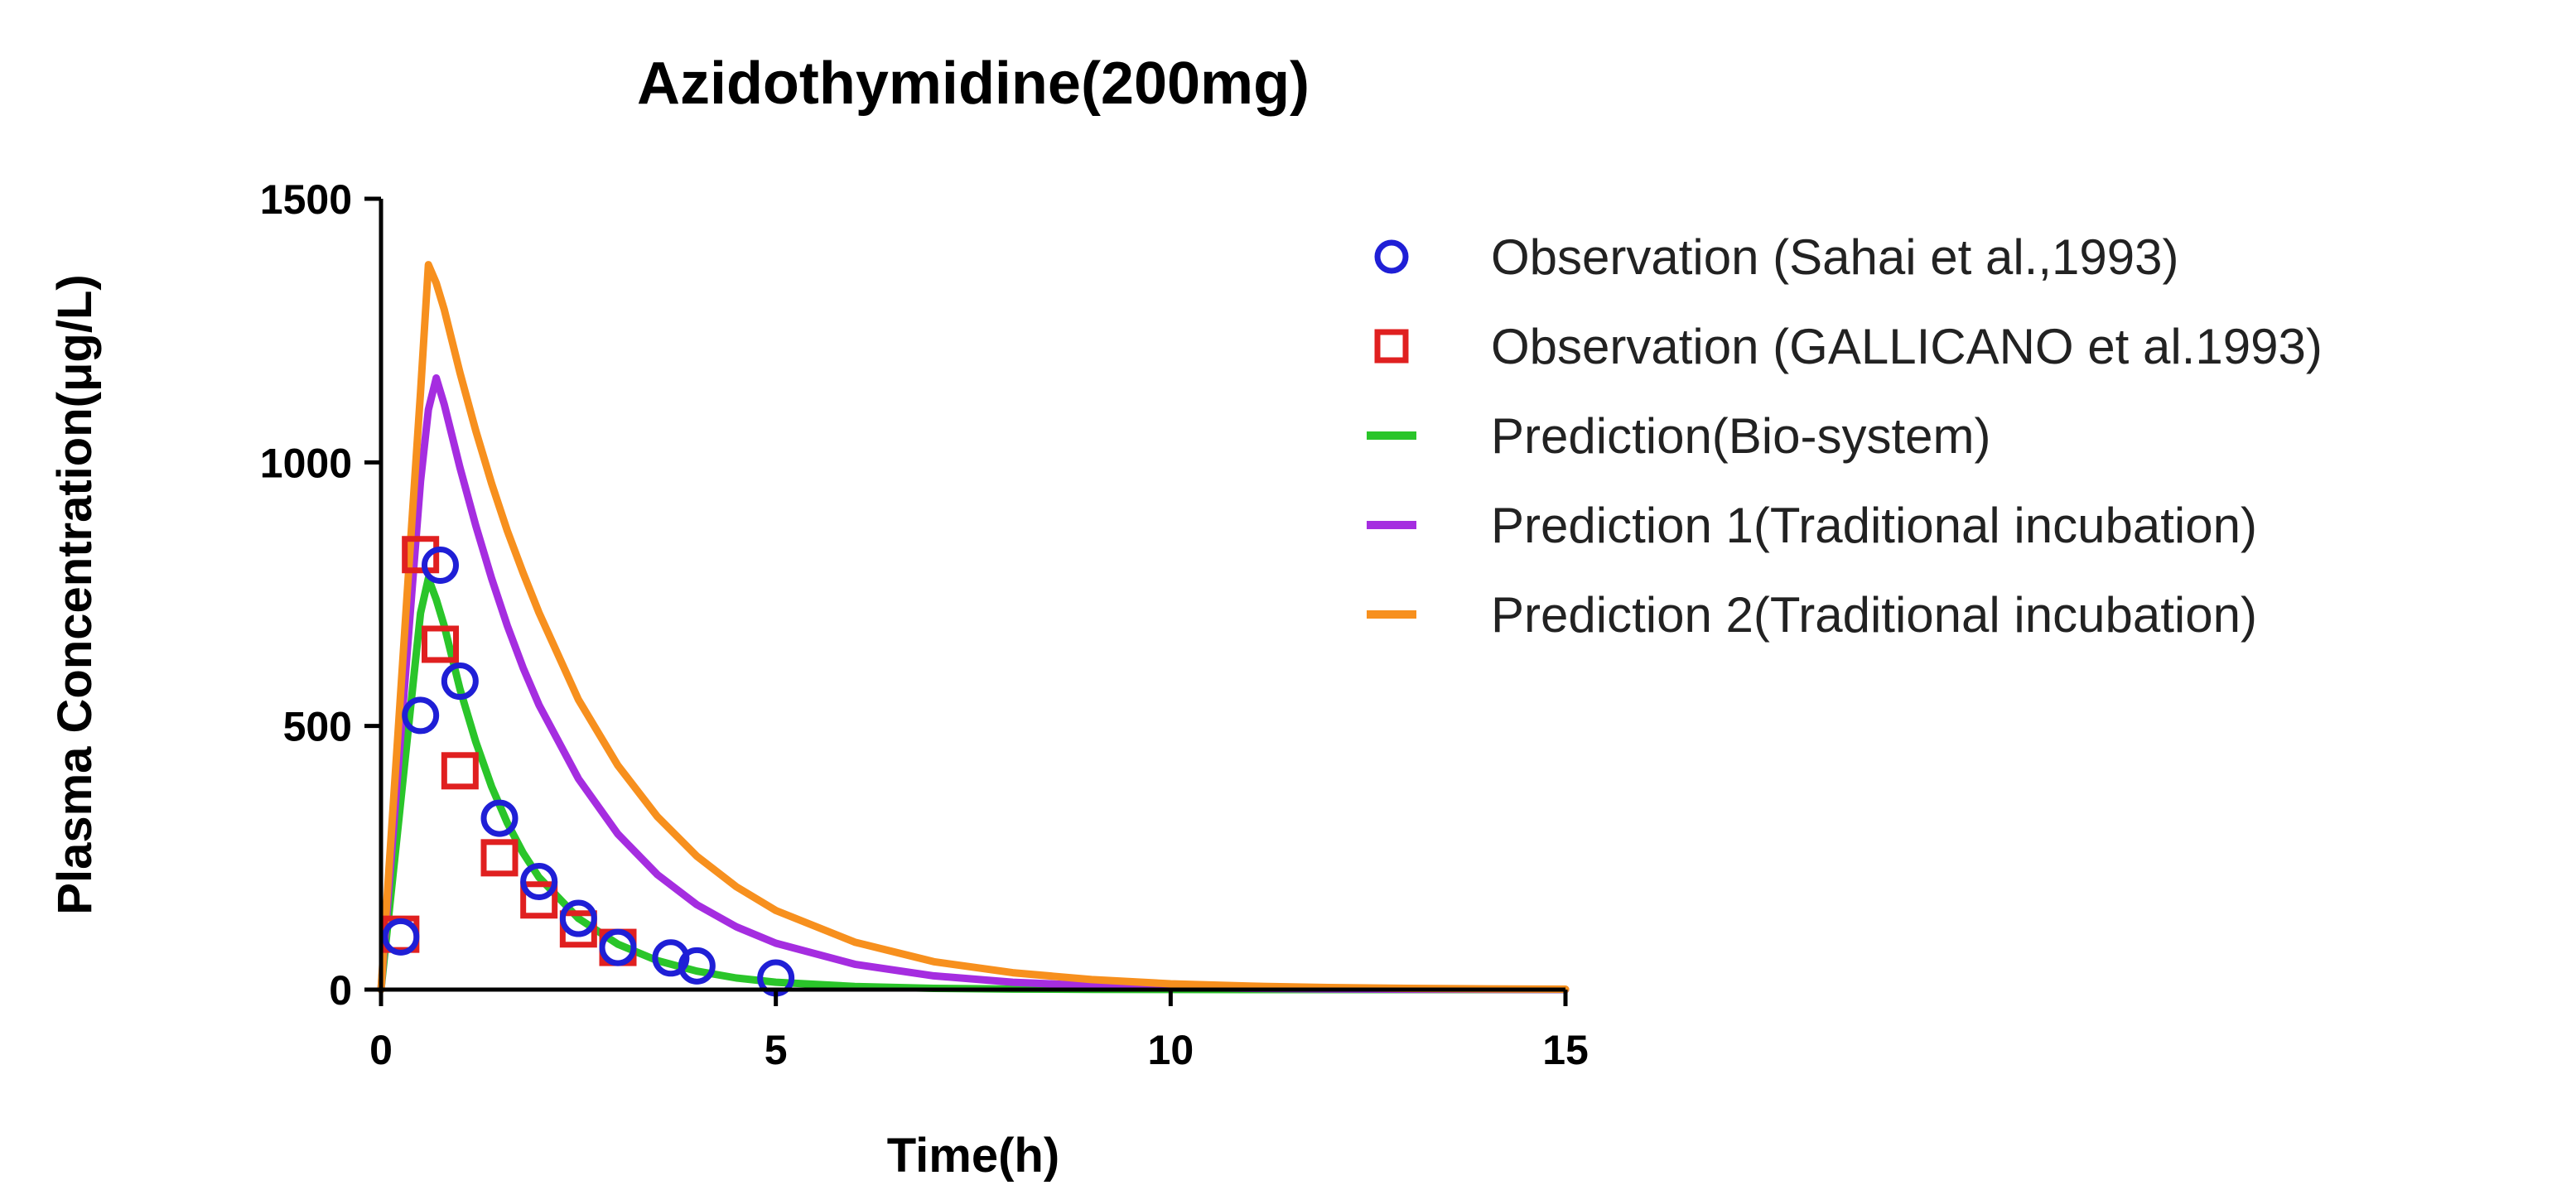 The image size is (2576, 1190). What do you see at coordinates (1907, 346) in the screenshot?
I see `legend-label: Observation (GALLICANO et al.1993)` at bounding box center [1907, 346].